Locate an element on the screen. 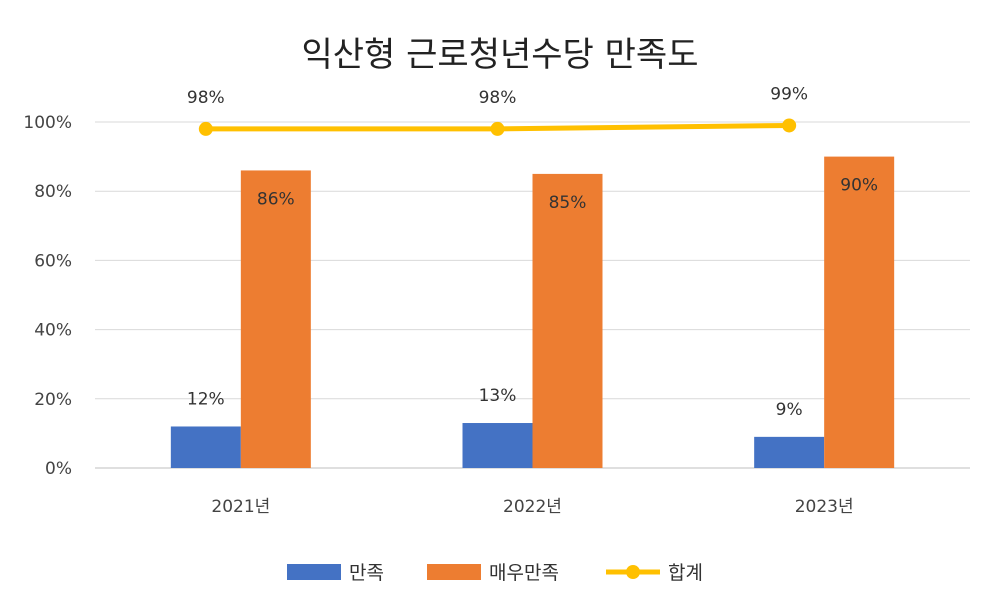 Image resolution: width=1000 pixels, height=611 pixels. legend-label: 합계 is located at coordinates (685, 573).